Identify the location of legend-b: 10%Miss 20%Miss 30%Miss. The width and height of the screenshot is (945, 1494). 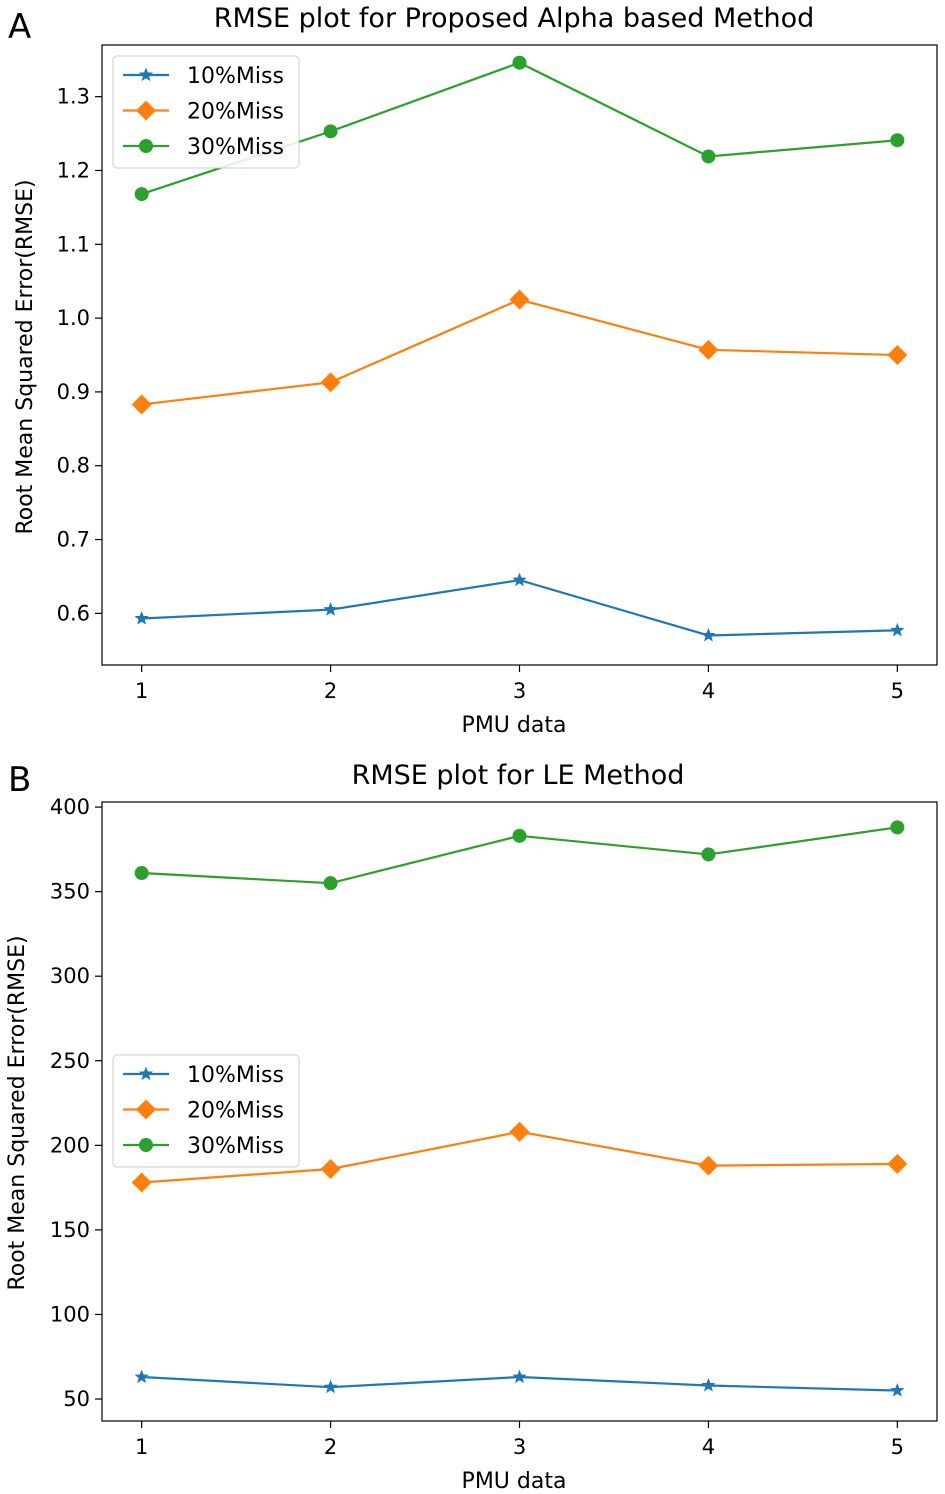
(206, 1111).